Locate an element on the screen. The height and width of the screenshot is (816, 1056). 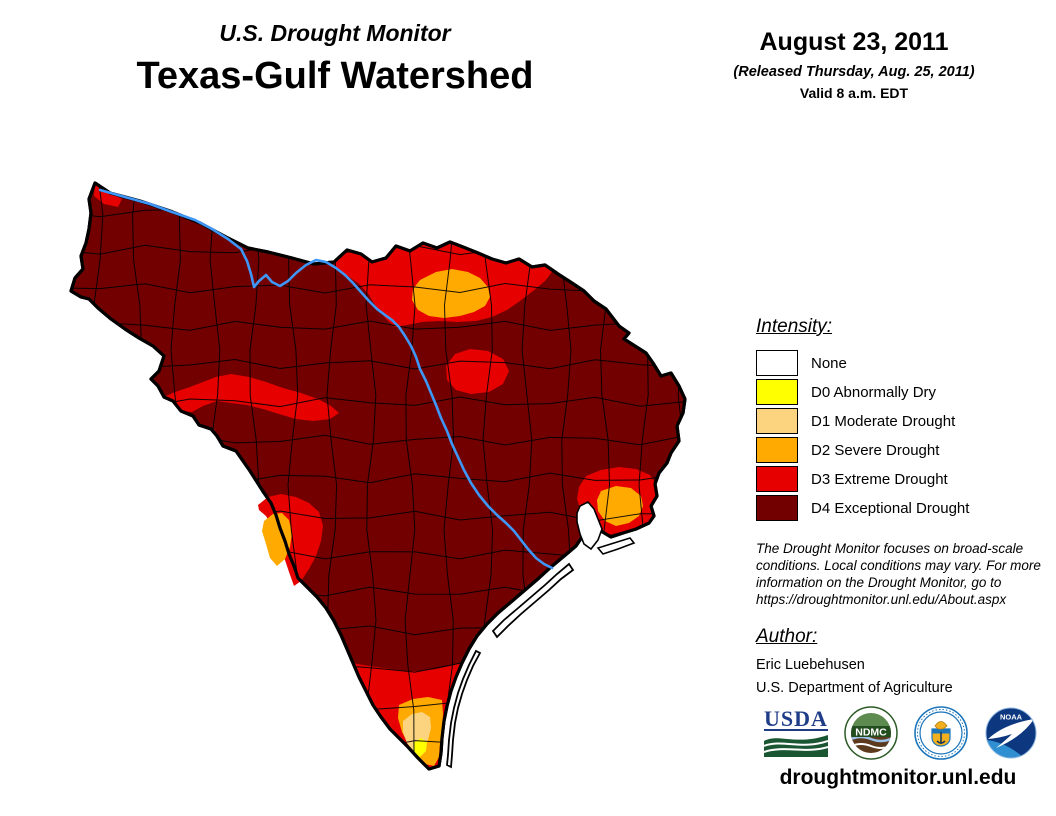
legend-row-d0: D0 Abnormally Dry is located at coordinates (862, 392).